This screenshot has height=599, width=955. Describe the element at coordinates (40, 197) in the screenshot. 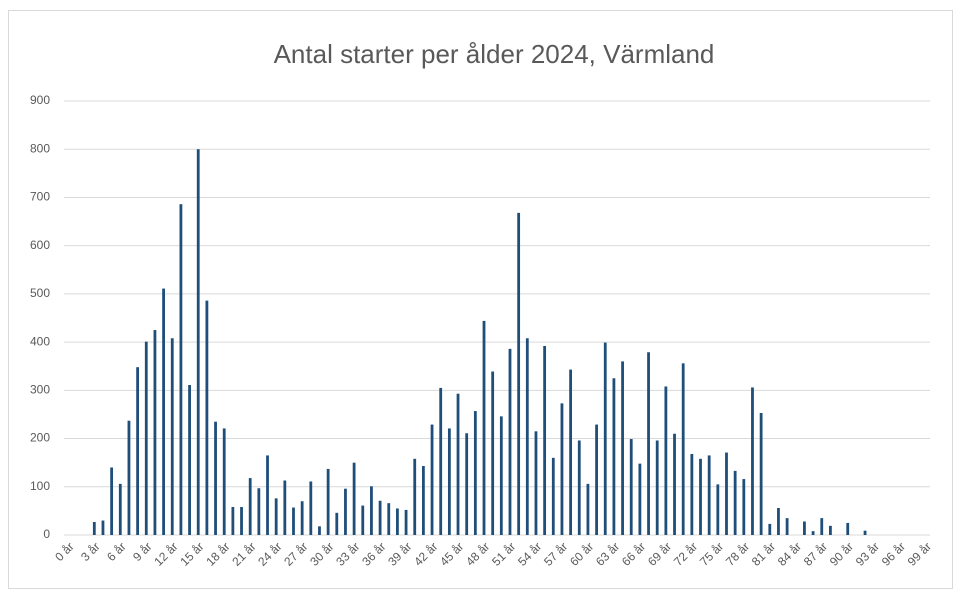

I see `y-tick-label: 700` at that location.